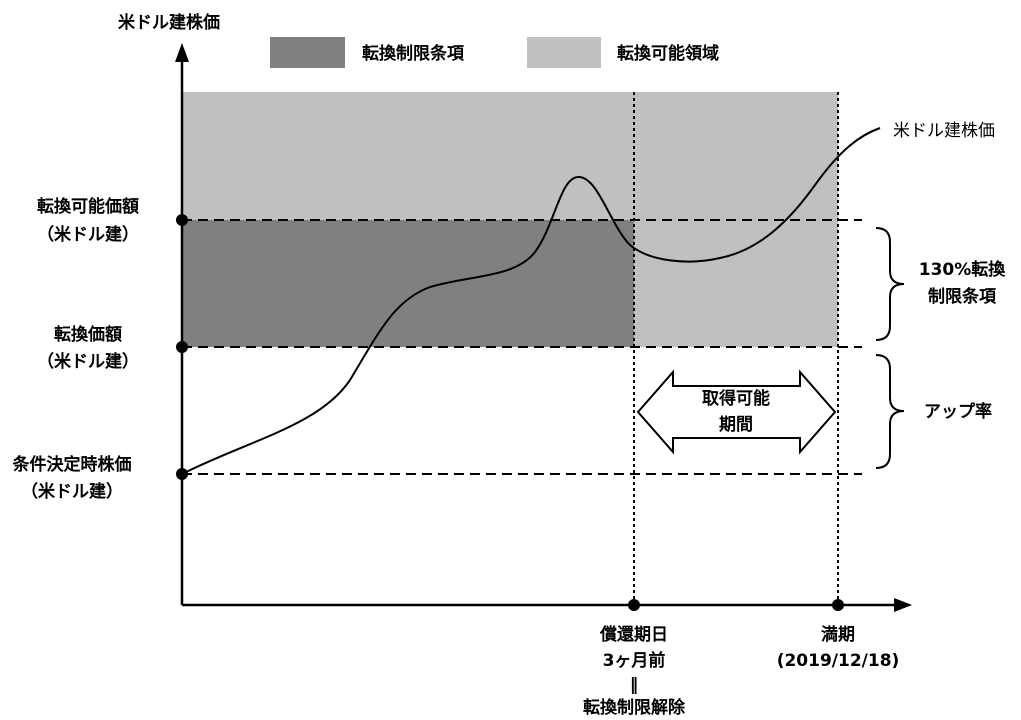  What do you see at coordinates (182, 474) in the screenshot?
I see `initial-price-dot` at bounding box center [182, 474].